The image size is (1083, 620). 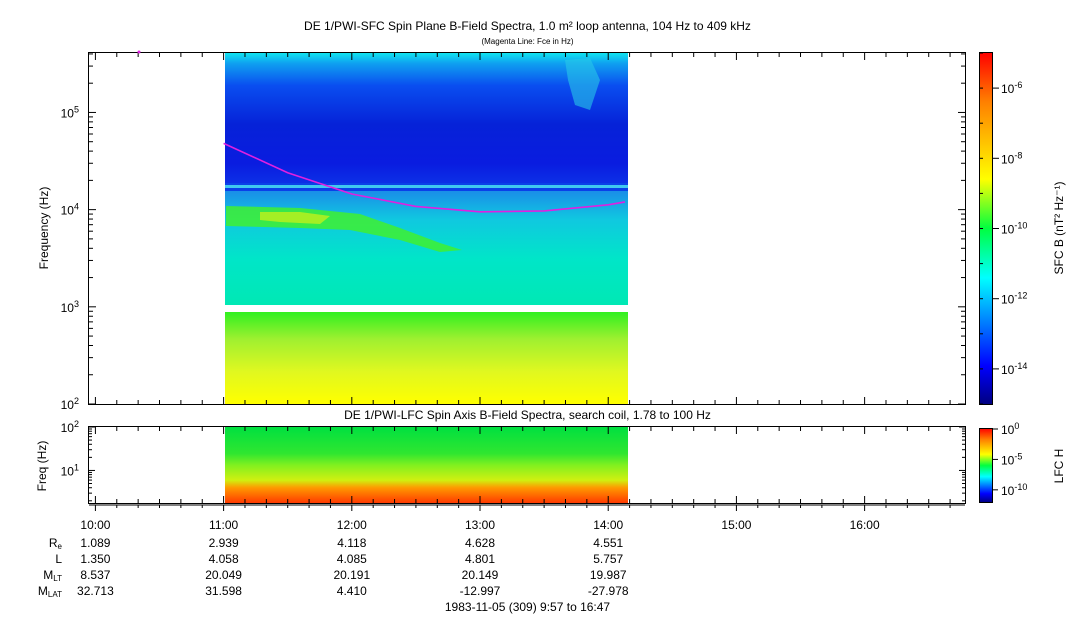 What do you see at coordinates (986, 465) in the screenshot?
I see `bottom-colorbar` at bounding box center [986, 465].